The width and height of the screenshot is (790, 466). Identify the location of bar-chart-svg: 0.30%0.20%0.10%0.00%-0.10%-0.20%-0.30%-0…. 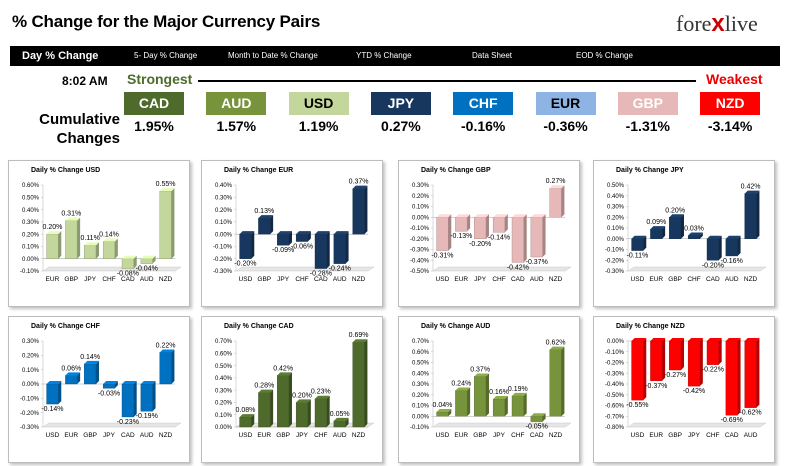
(491, 230).